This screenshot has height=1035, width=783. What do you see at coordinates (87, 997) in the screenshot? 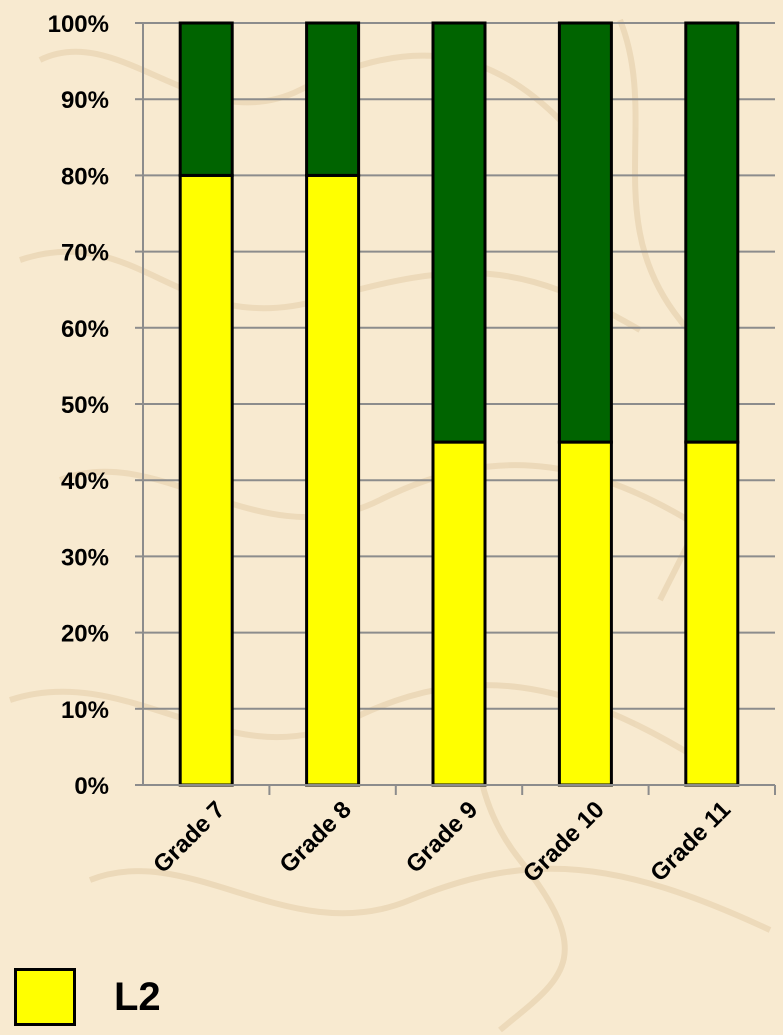
I see `legend: L2` at bounding box center [87, 997].